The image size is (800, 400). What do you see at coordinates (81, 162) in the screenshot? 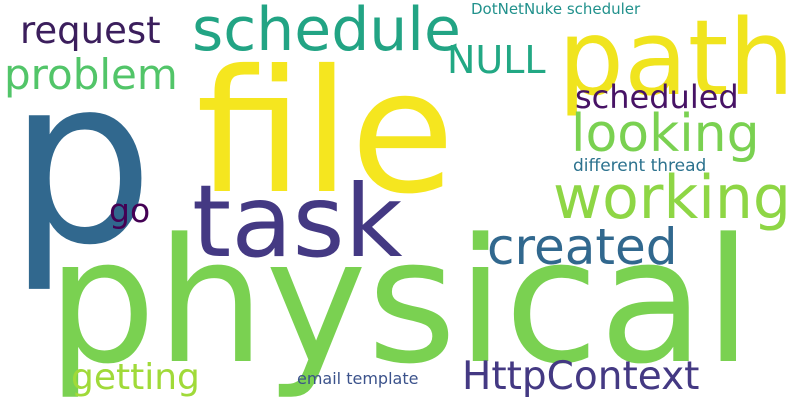
I see `word-p: p` at bounding box center [81, 162].